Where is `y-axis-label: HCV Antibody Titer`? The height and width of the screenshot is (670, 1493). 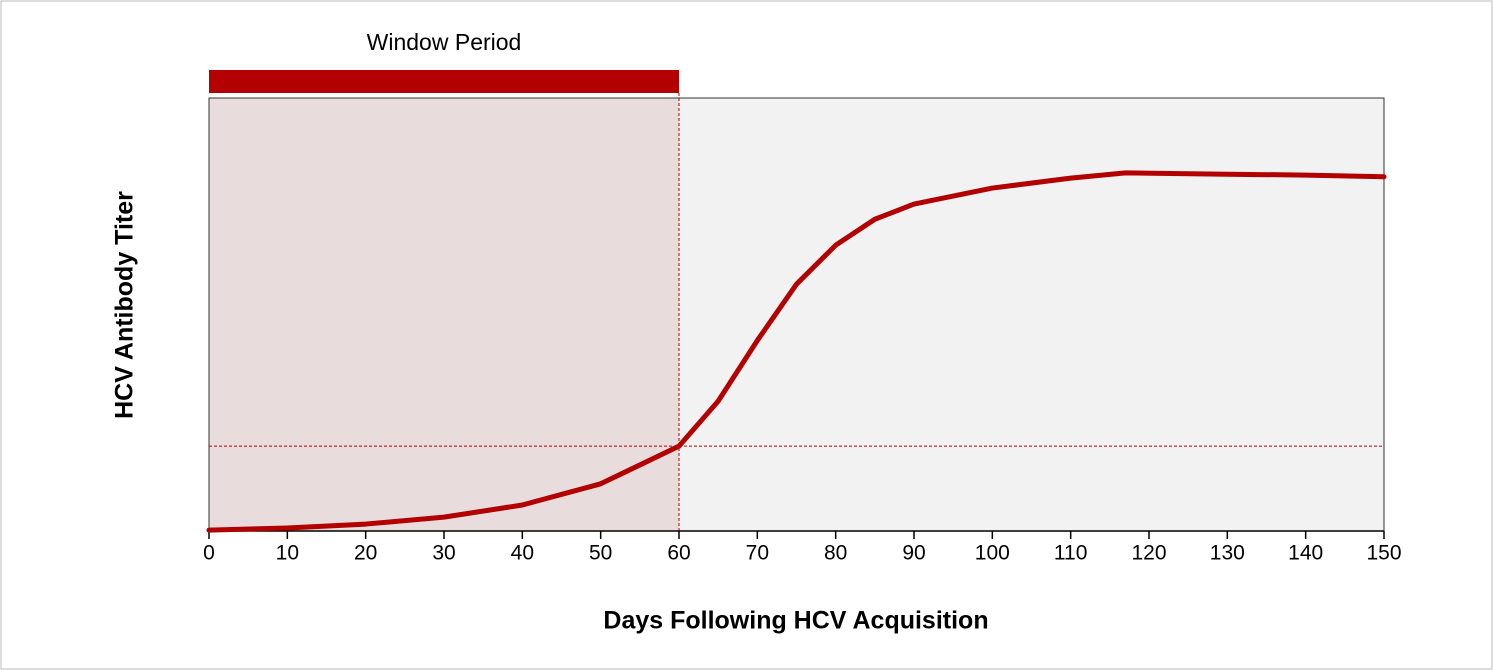
y-axis-label: HCV Antibody Titer is located at coordinates (125, 305).